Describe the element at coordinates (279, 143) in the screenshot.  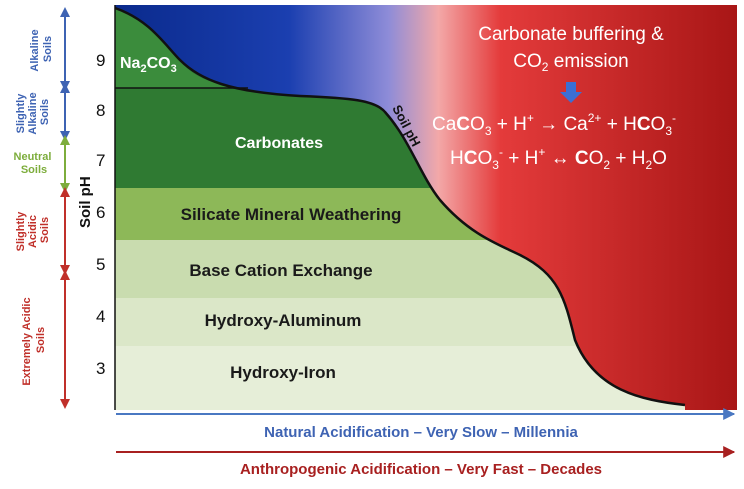
I see `carbonates-label: Carbonates` at that location.